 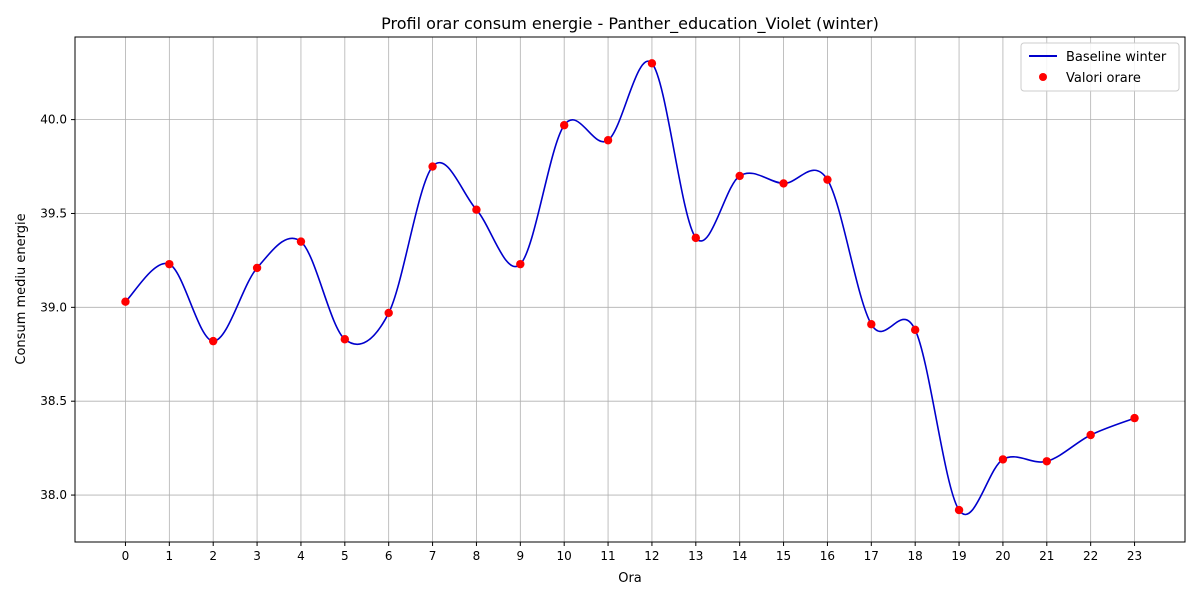 What do you see at coordinates (53, 307) in the screenshot?
I see `y-tick-label: 39.0` at bounding box center [53, 307].